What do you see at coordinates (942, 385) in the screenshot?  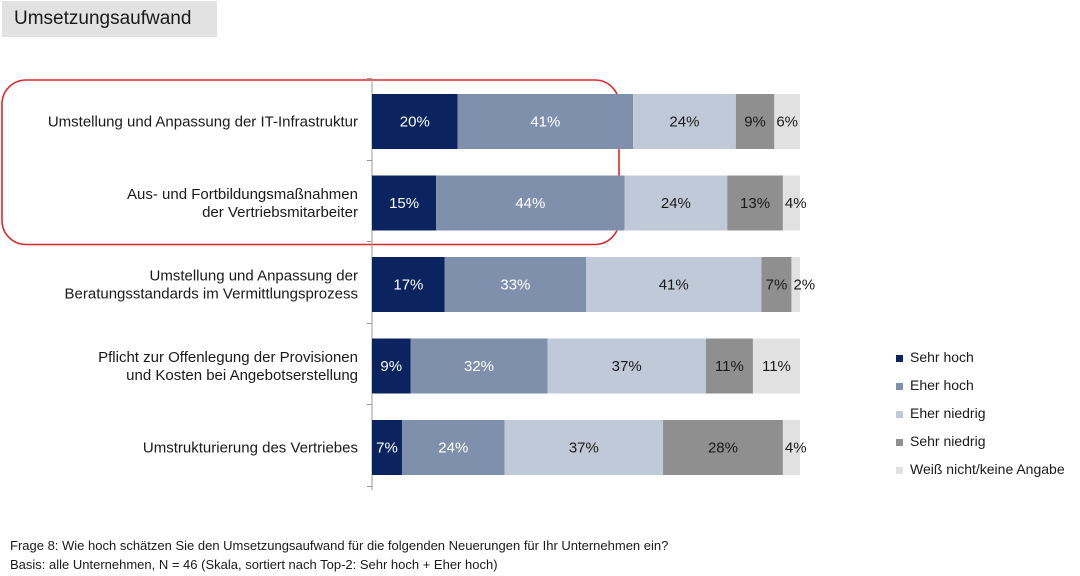 I see `legend-label: Eher hoch` at bounding box center [942, 385].